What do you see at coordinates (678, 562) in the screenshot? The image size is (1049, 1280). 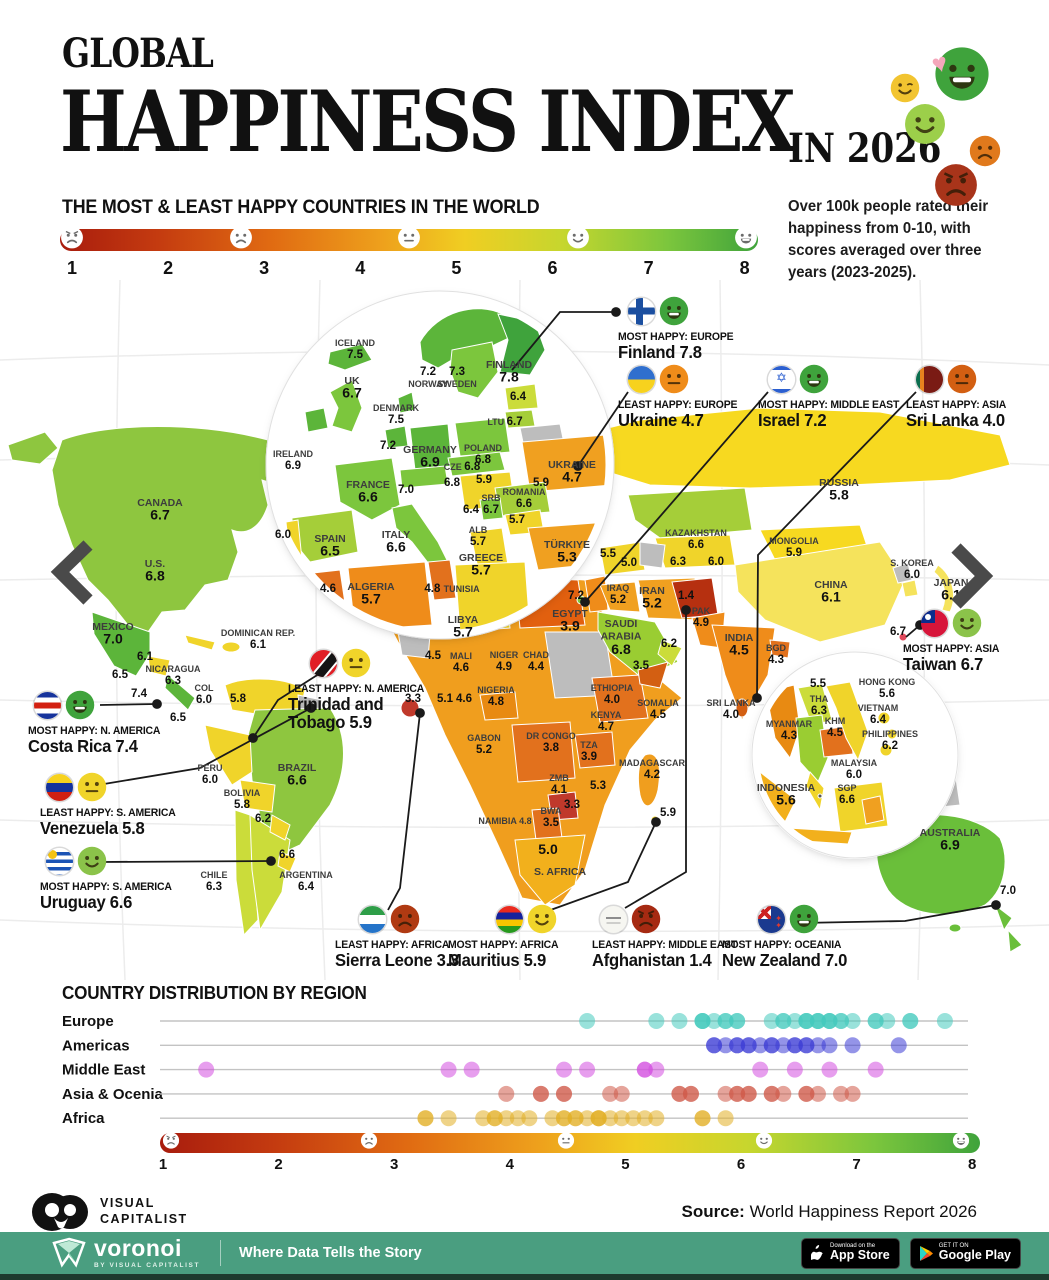 I see `map-label-6-3-value: 6.3` at bounding box center [678, 562].